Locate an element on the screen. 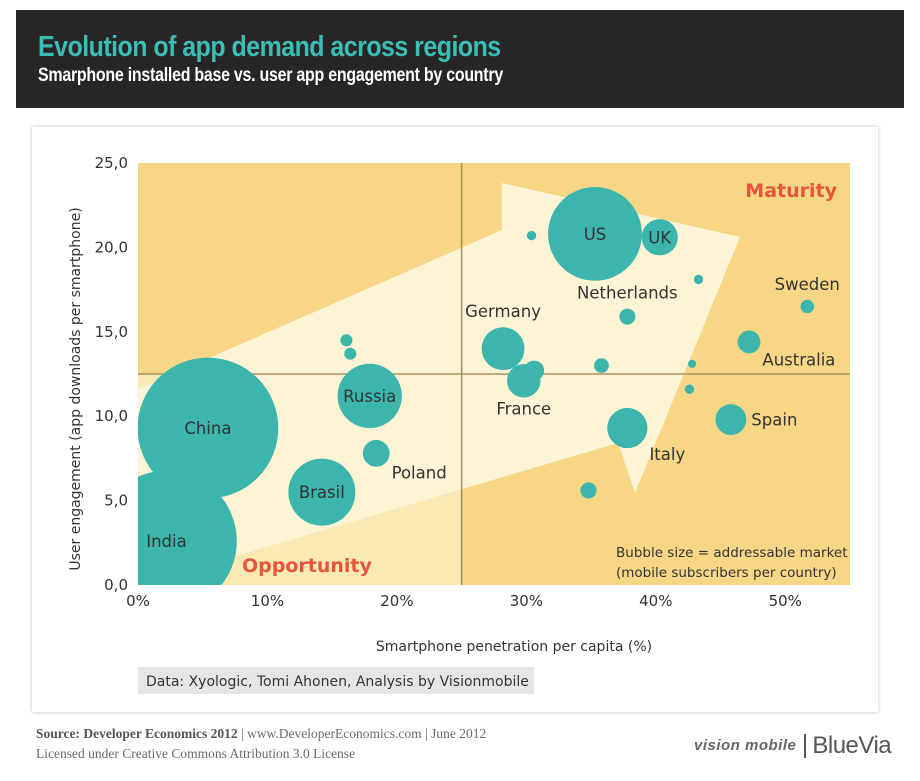 Image resolution: width=920 pixels, height=781 pixels. label-india: India is located at coordinates (166, 541).